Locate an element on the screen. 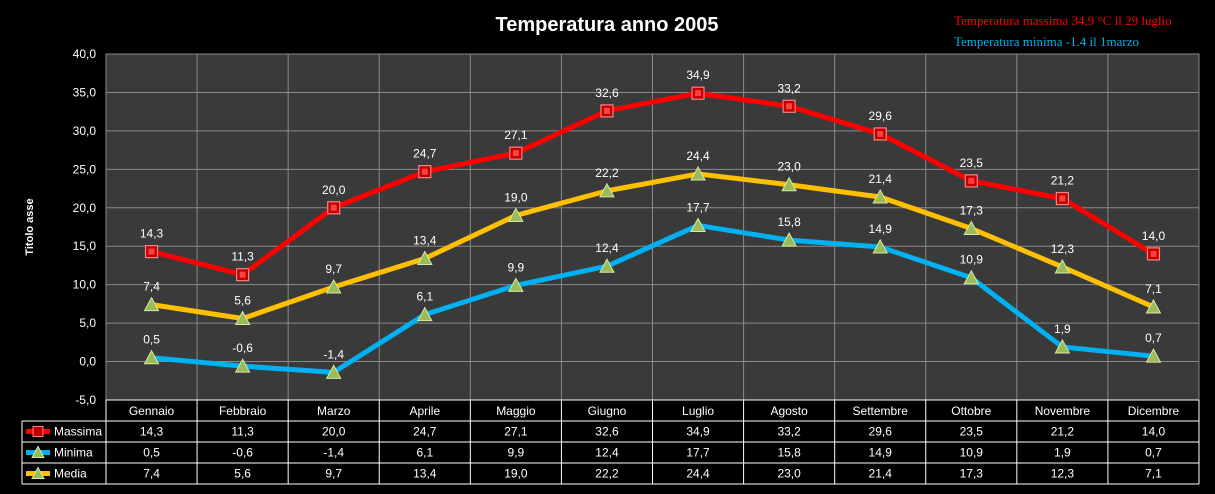 The width and height of the screenshot is (1215, 494). data-label: -0,6 is located at coordinates (242, 348).